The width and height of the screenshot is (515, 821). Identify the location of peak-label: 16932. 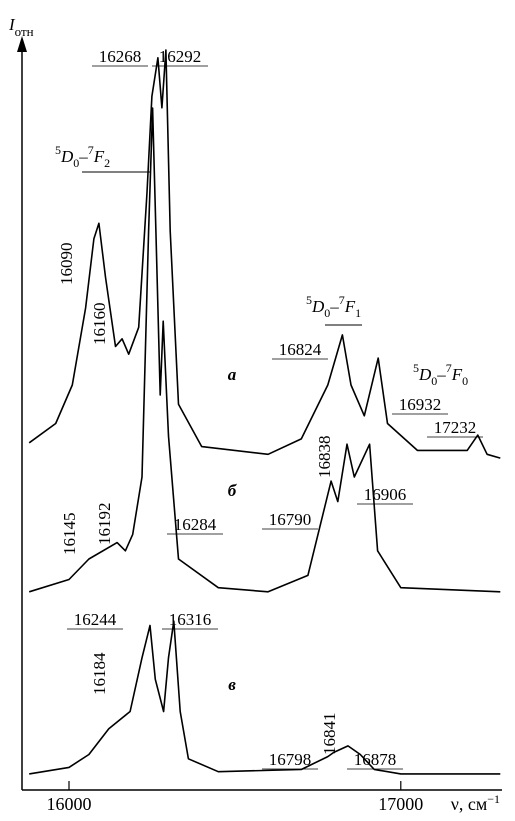
(420, 405).